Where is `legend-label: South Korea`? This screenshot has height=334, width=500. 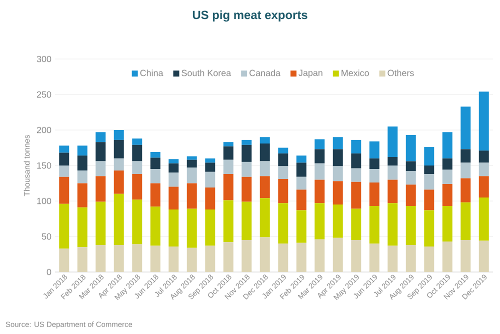 legend-label: South Korea is located at coordinates (207, 73).